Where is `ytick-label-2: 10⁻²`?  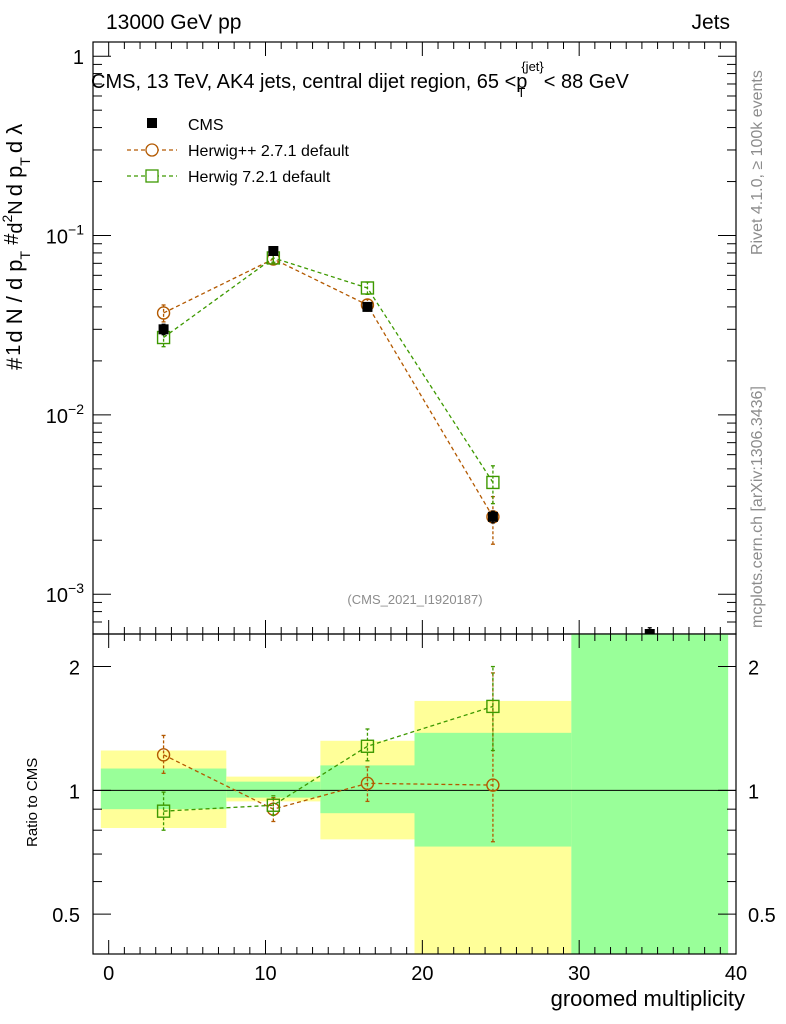
ytick-label-2: 10⁻² is located at coordinates (65, 414).